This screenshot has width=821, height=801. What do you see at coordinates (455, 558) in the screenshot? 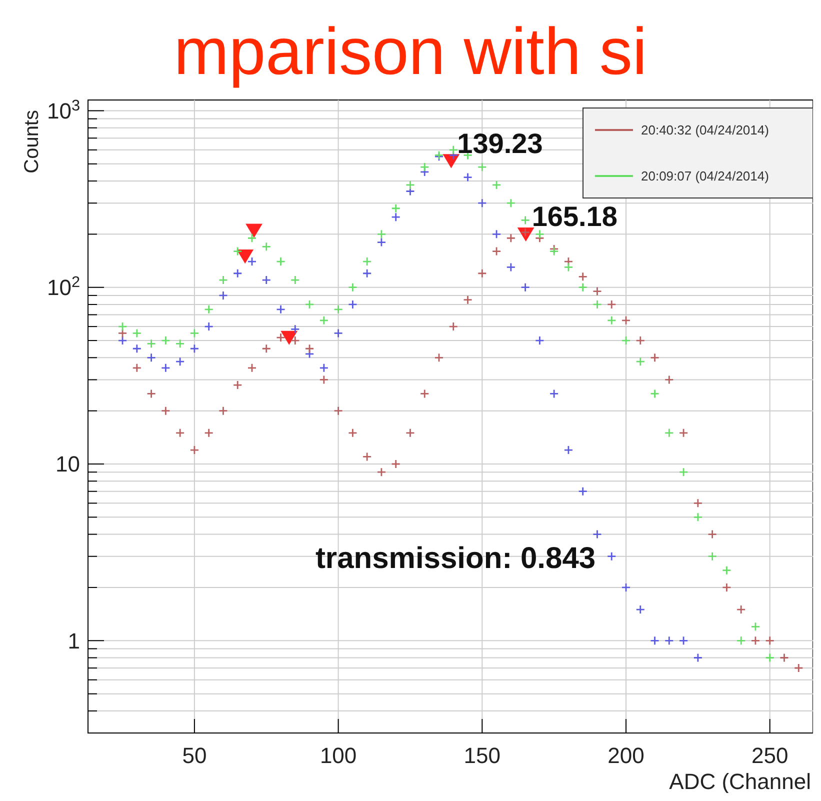
I see `annotation: transmission: 0.843` at bounding box center [455, 558].